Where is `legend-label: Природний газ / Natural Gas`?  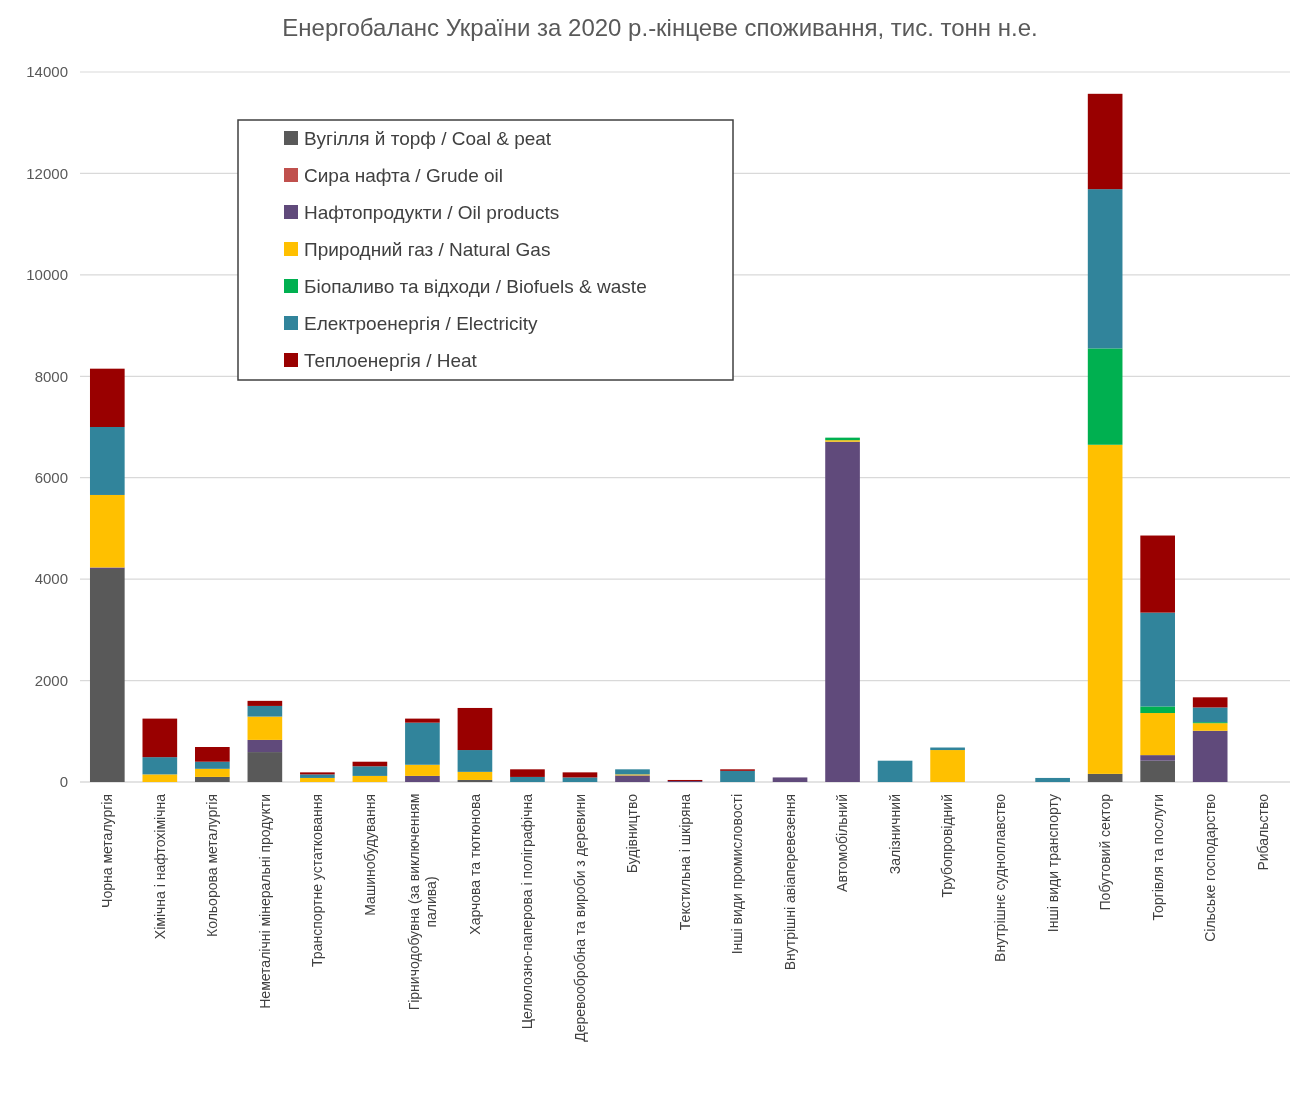 legend-label: Природний газ / Natural Gas is located at coordinates (427, 249).